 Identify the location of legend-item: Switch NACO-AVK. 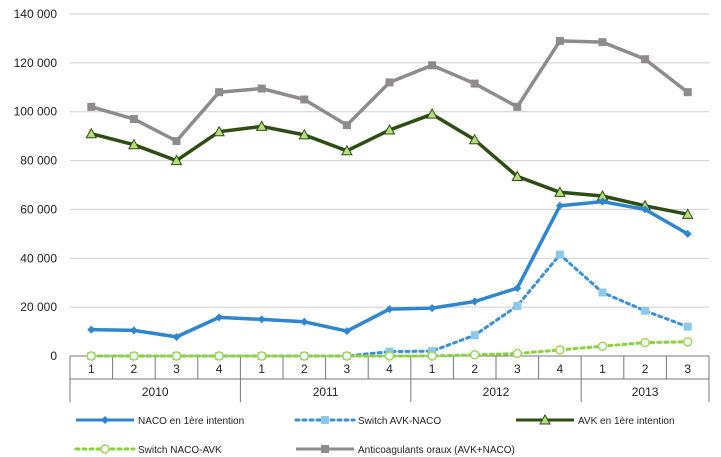
(148, 450).